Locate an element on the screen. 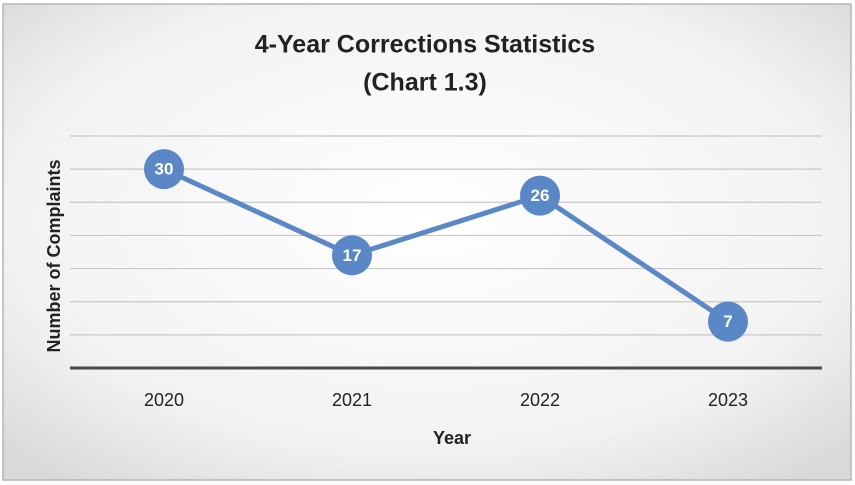 The image size is (855, 485). data-label: 17 is located at coordinates (352, 255).